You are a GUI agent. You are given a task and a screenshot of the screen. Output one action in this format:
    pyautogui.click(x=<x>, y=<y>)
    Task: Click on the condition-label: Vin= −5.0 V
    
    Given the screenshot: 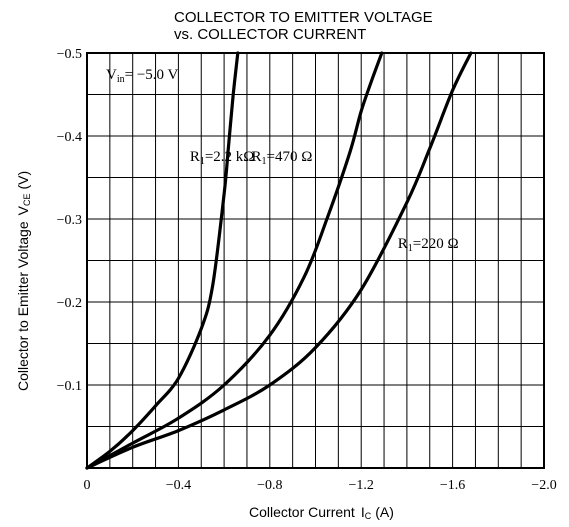 What is the action you would take?
    pyautogui.click(x=142, y=76)
    